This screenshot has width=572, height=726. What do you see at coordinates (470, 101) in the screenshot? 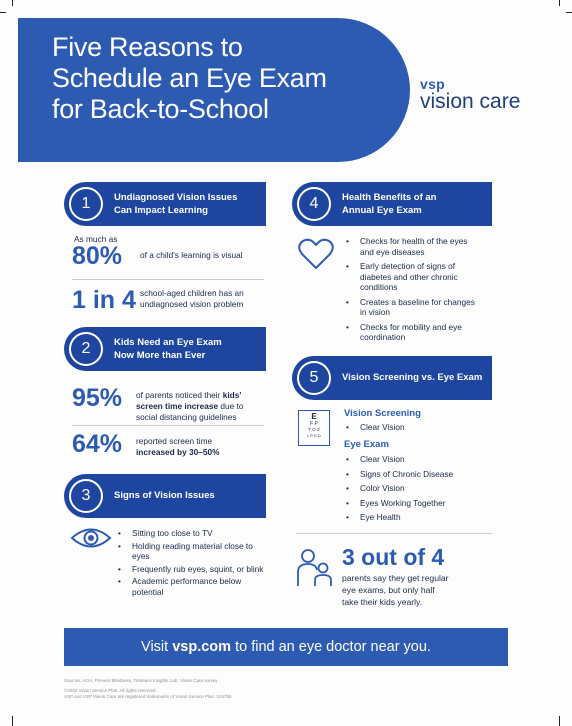
I see `logo-vision-care-text: vision care` at bounding box center [470, 101].